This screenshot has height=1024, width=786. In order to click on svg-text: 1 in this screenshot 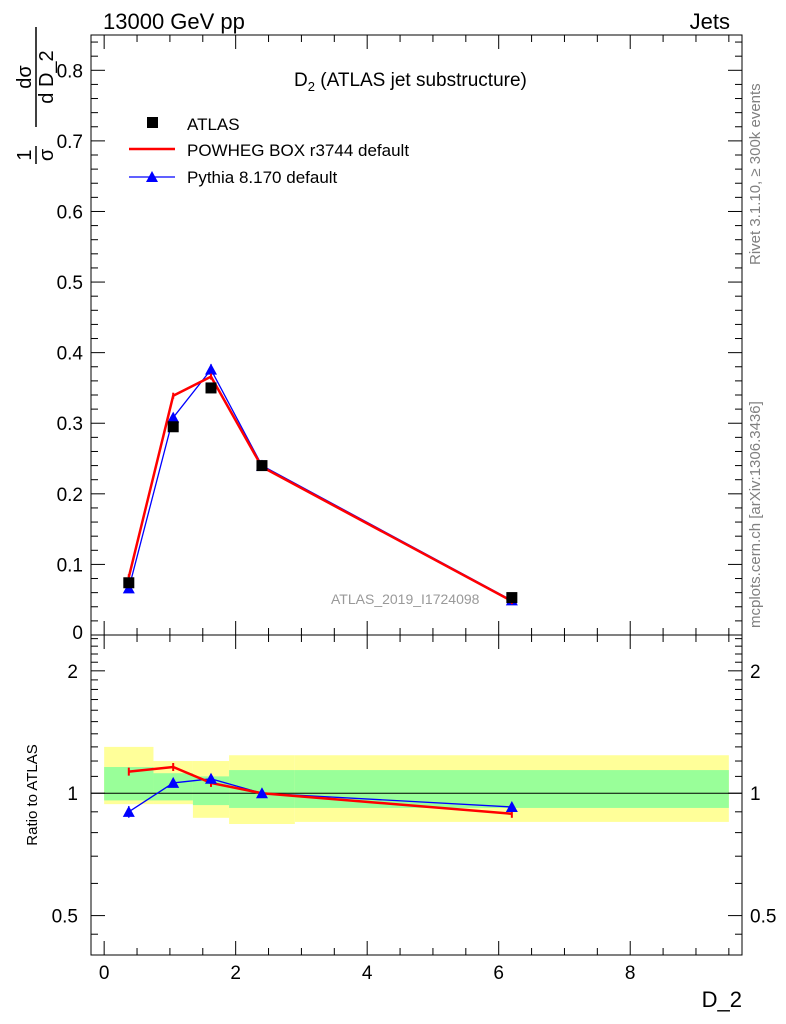, I will do `click(25, 154)`.